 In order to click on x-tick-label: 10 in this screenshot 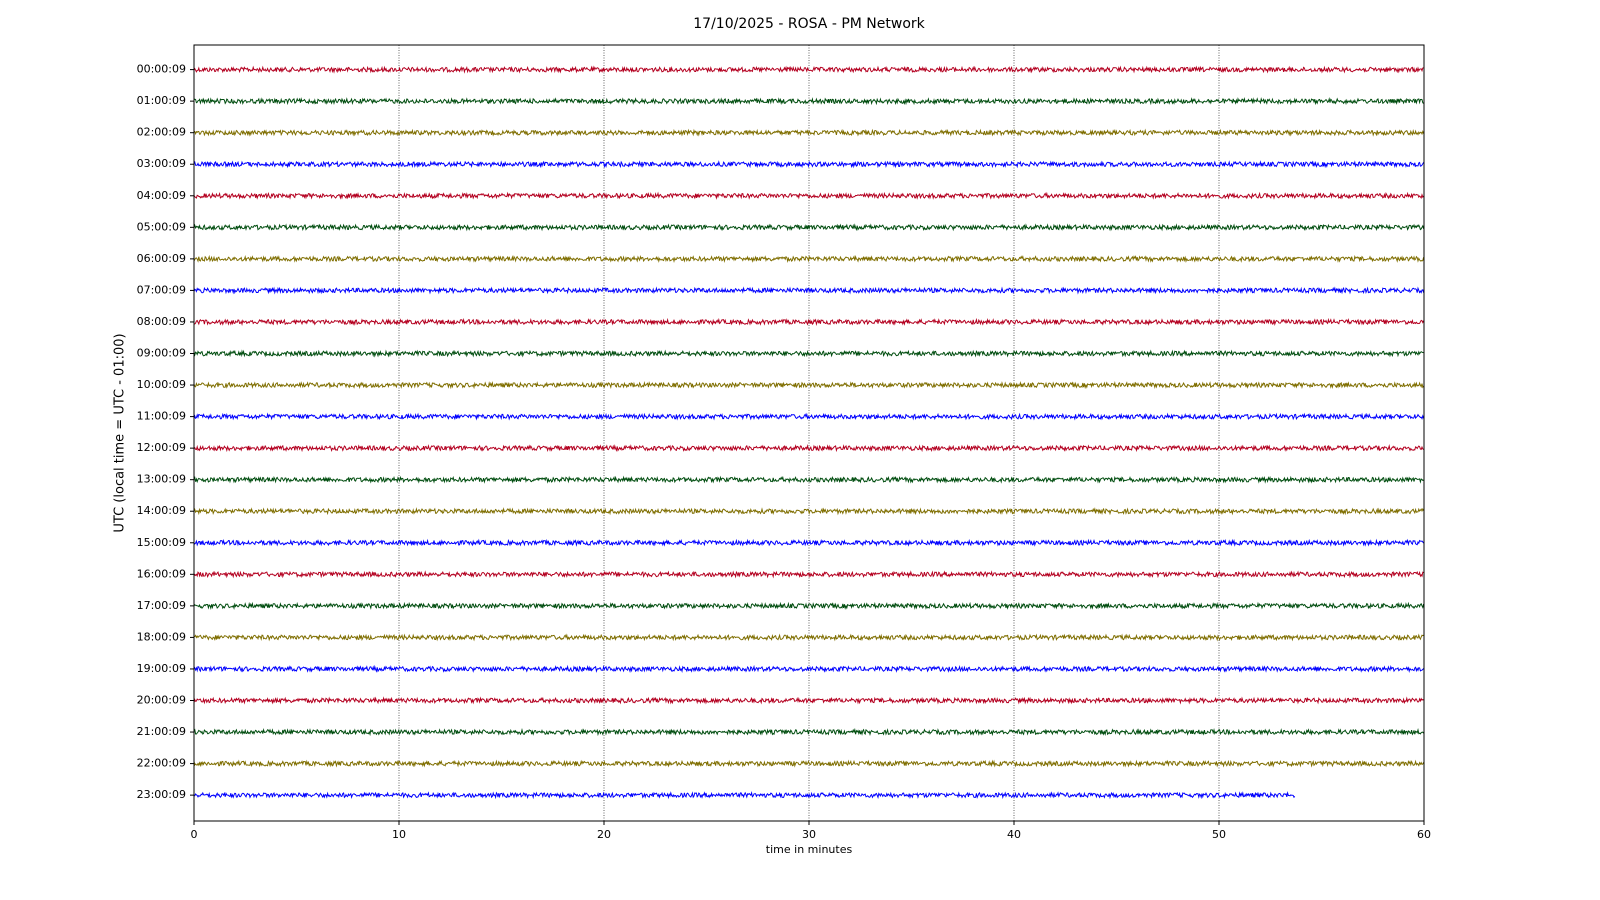, I will do `click(399, 834)`.